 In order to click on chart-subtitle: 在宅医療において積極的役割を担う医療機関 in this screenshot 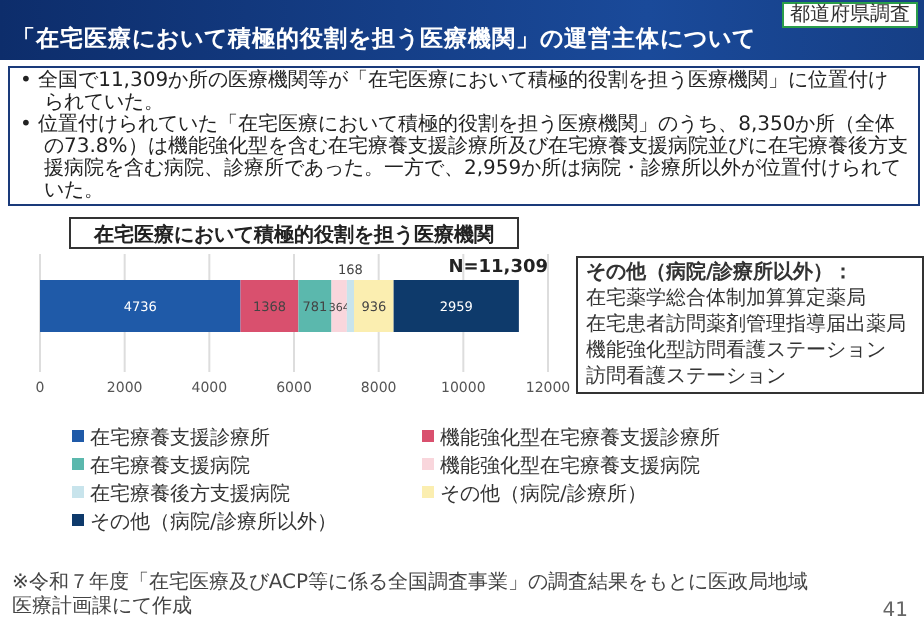, I will do `click(293, 235)`.